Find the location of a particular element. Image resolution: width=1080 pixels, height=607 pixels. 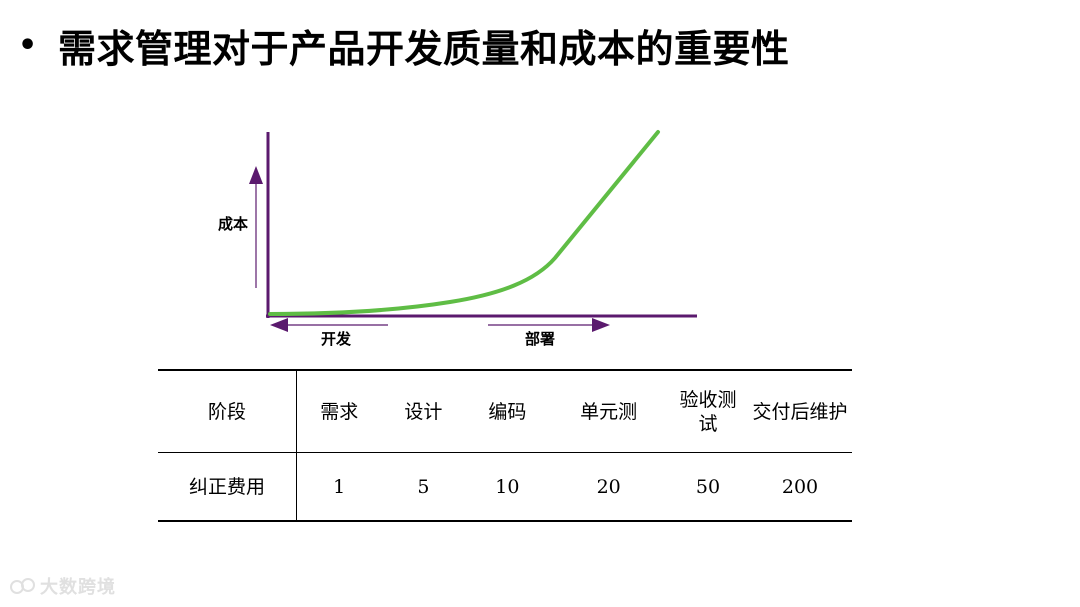

cost-cell: 50 is located at coordinates (708, 487).